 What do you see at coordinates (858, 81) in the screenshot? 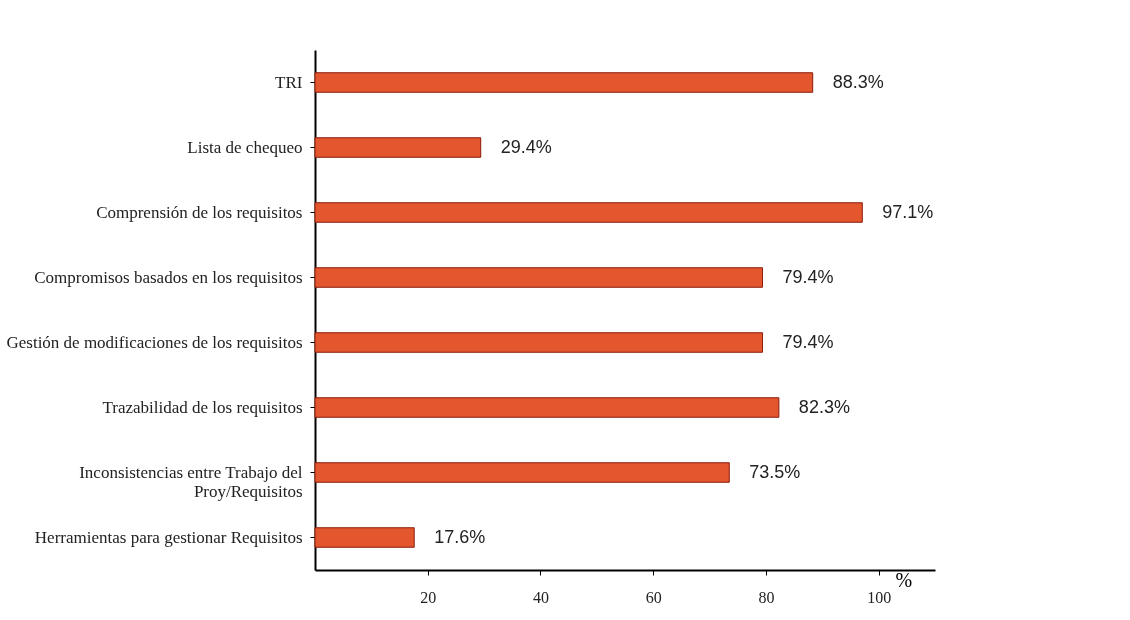
I see `data-label: 88.3%` at bounding box center [858, 81].